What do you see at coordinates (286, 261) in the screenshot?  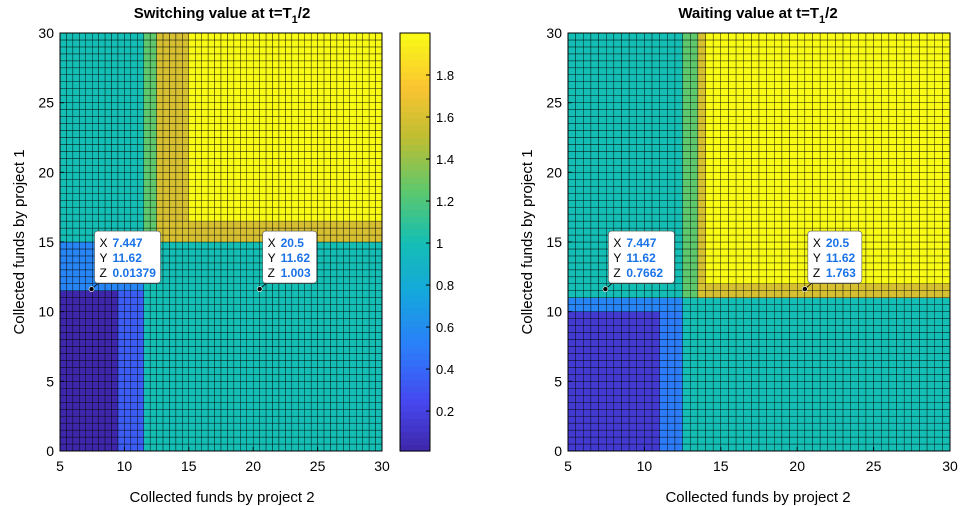 I see `datatip: X 20.5Y 11.62Z 1.003` at bounding box center [286, 261].